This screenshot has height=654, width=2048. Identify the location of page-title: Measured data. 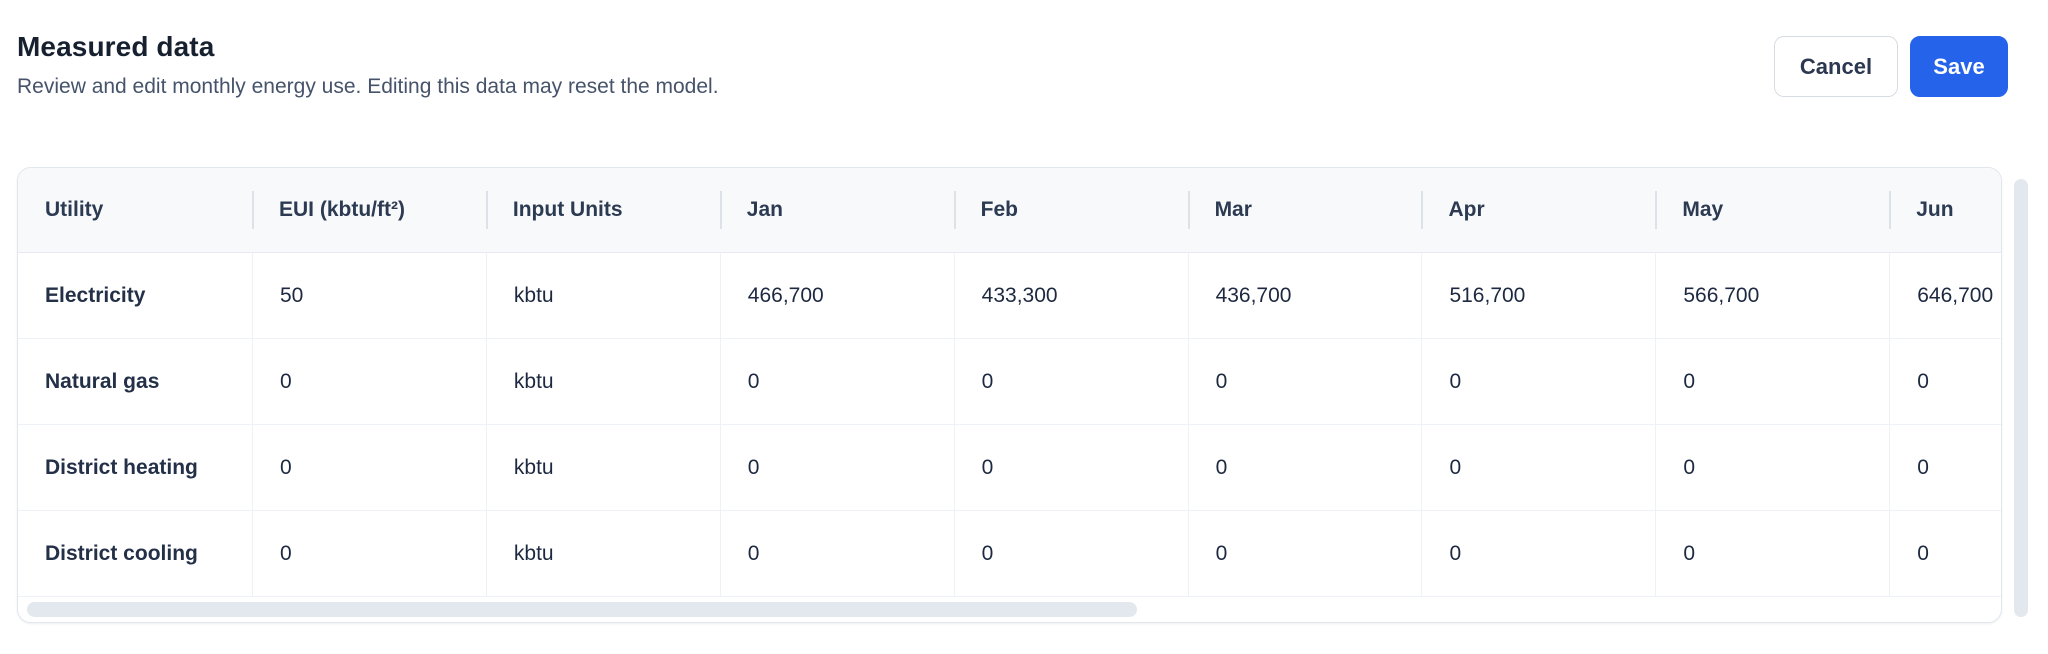
(116, 46).